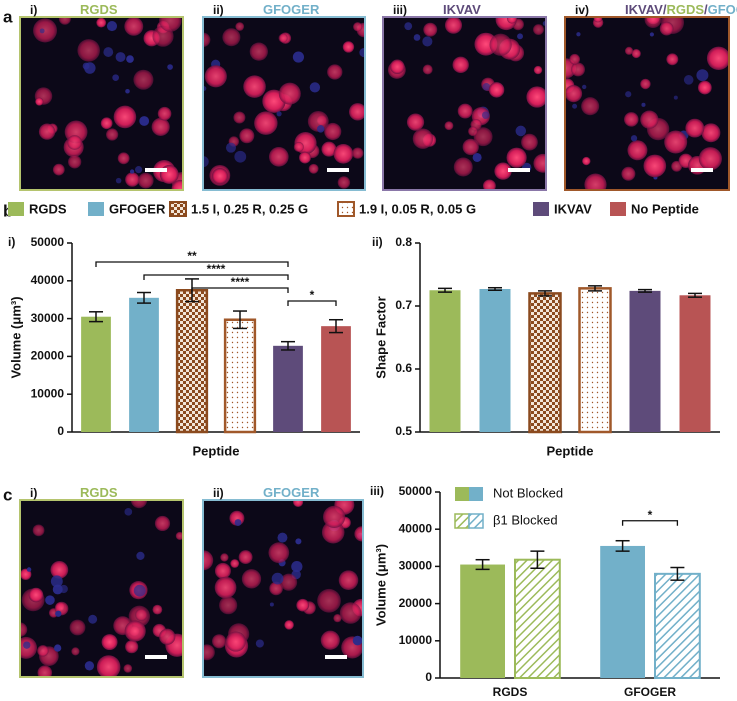 The width and height of the screenshot is (737, 701). Describe the element at coordinates (192, 264) in the screenshot. I see `significance-bracket` at that location.